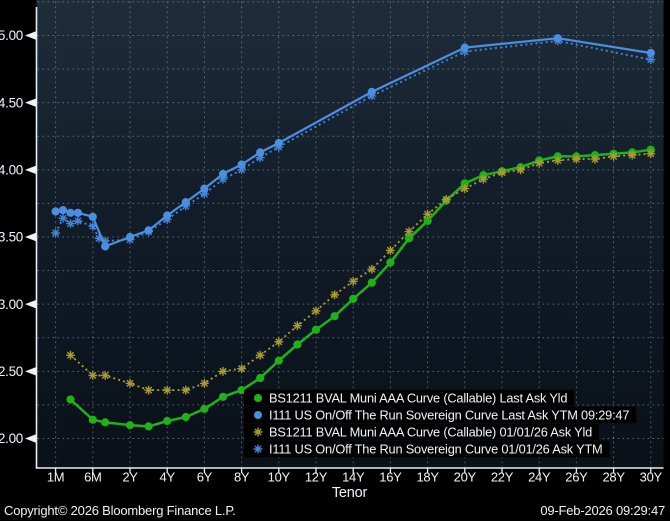 This screenshot has height=521, width=670. What do you see at coordinates (279, 477) in the screenshot?
I see `x-tick-label: 10Y` at bounding box center [279, 477].